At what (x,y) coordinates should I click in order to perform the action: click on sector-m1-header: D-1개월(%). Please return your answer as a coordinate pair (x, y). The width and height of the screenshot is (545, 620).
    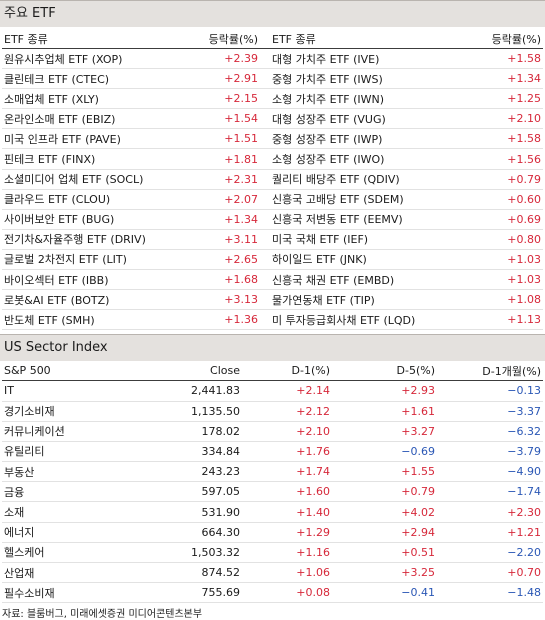
    Looking at the image, I should click on (490, 371).